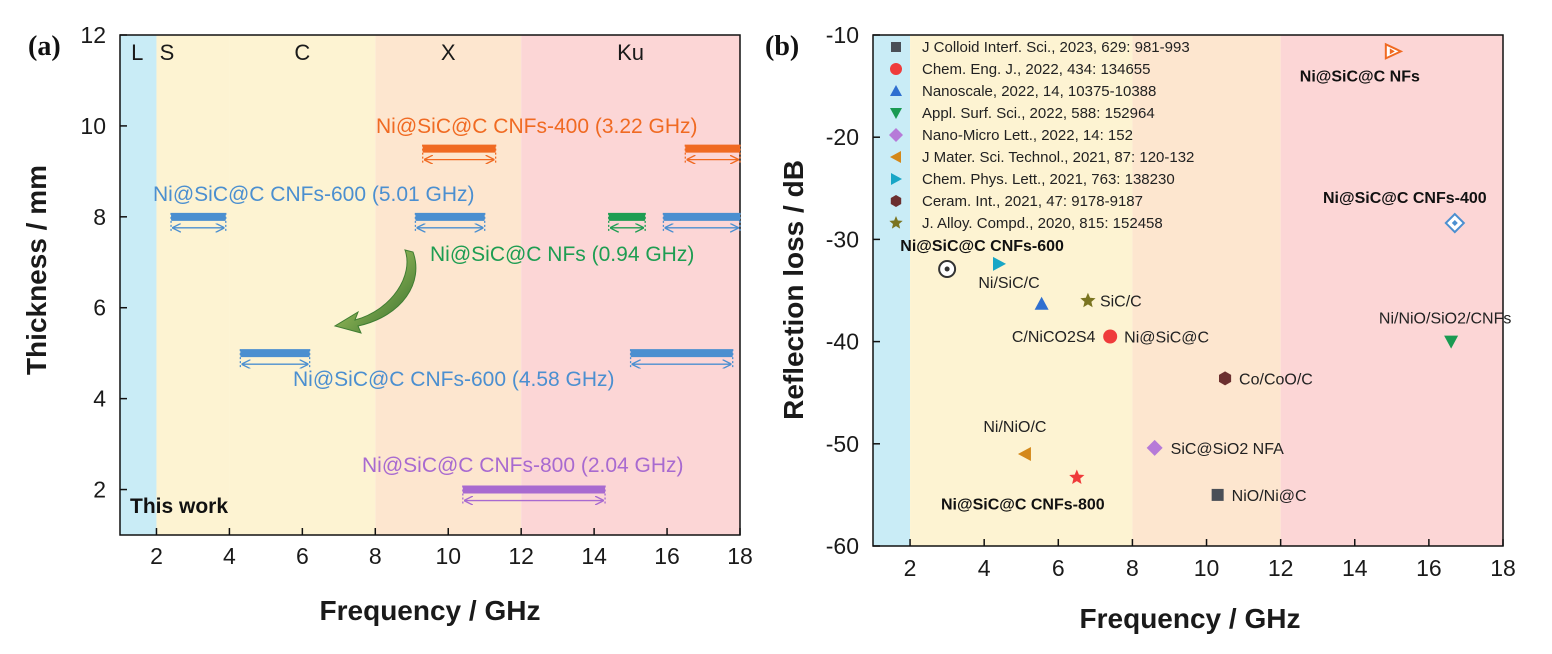  Describe the element at coordinates (1042, 223) in the screenshot. I see `legend-entry: J. Alloy. Compd., 2020, 815: 152458` at that location.